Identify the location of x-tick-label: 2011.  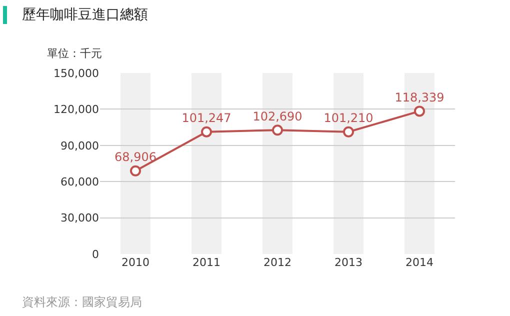
(206, 262).